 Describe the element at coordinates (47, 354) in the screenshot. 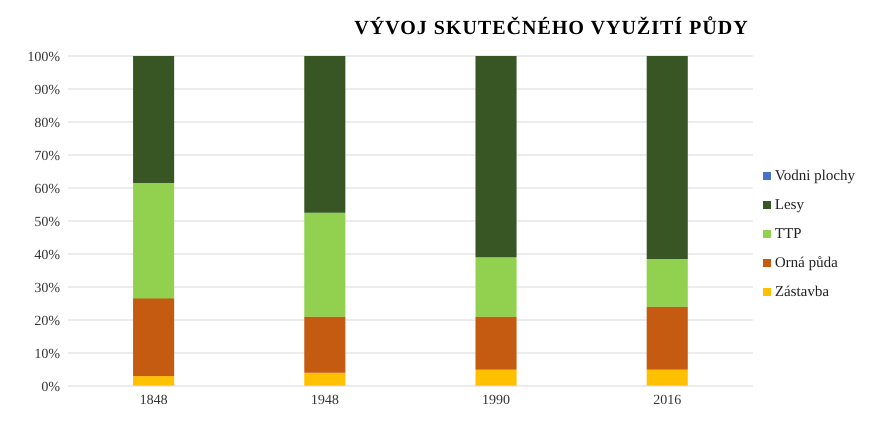

I see `y-tick-label: 10%` at that location.